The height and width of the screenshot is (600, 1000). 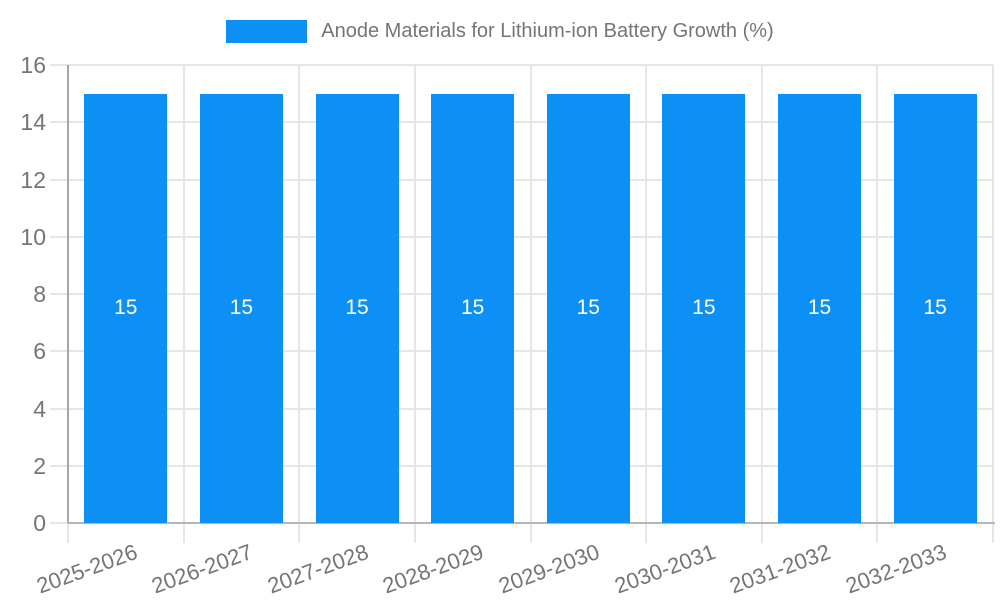 I want to click on x-tick-label: 2029-2030, so click(x=549, y=569).